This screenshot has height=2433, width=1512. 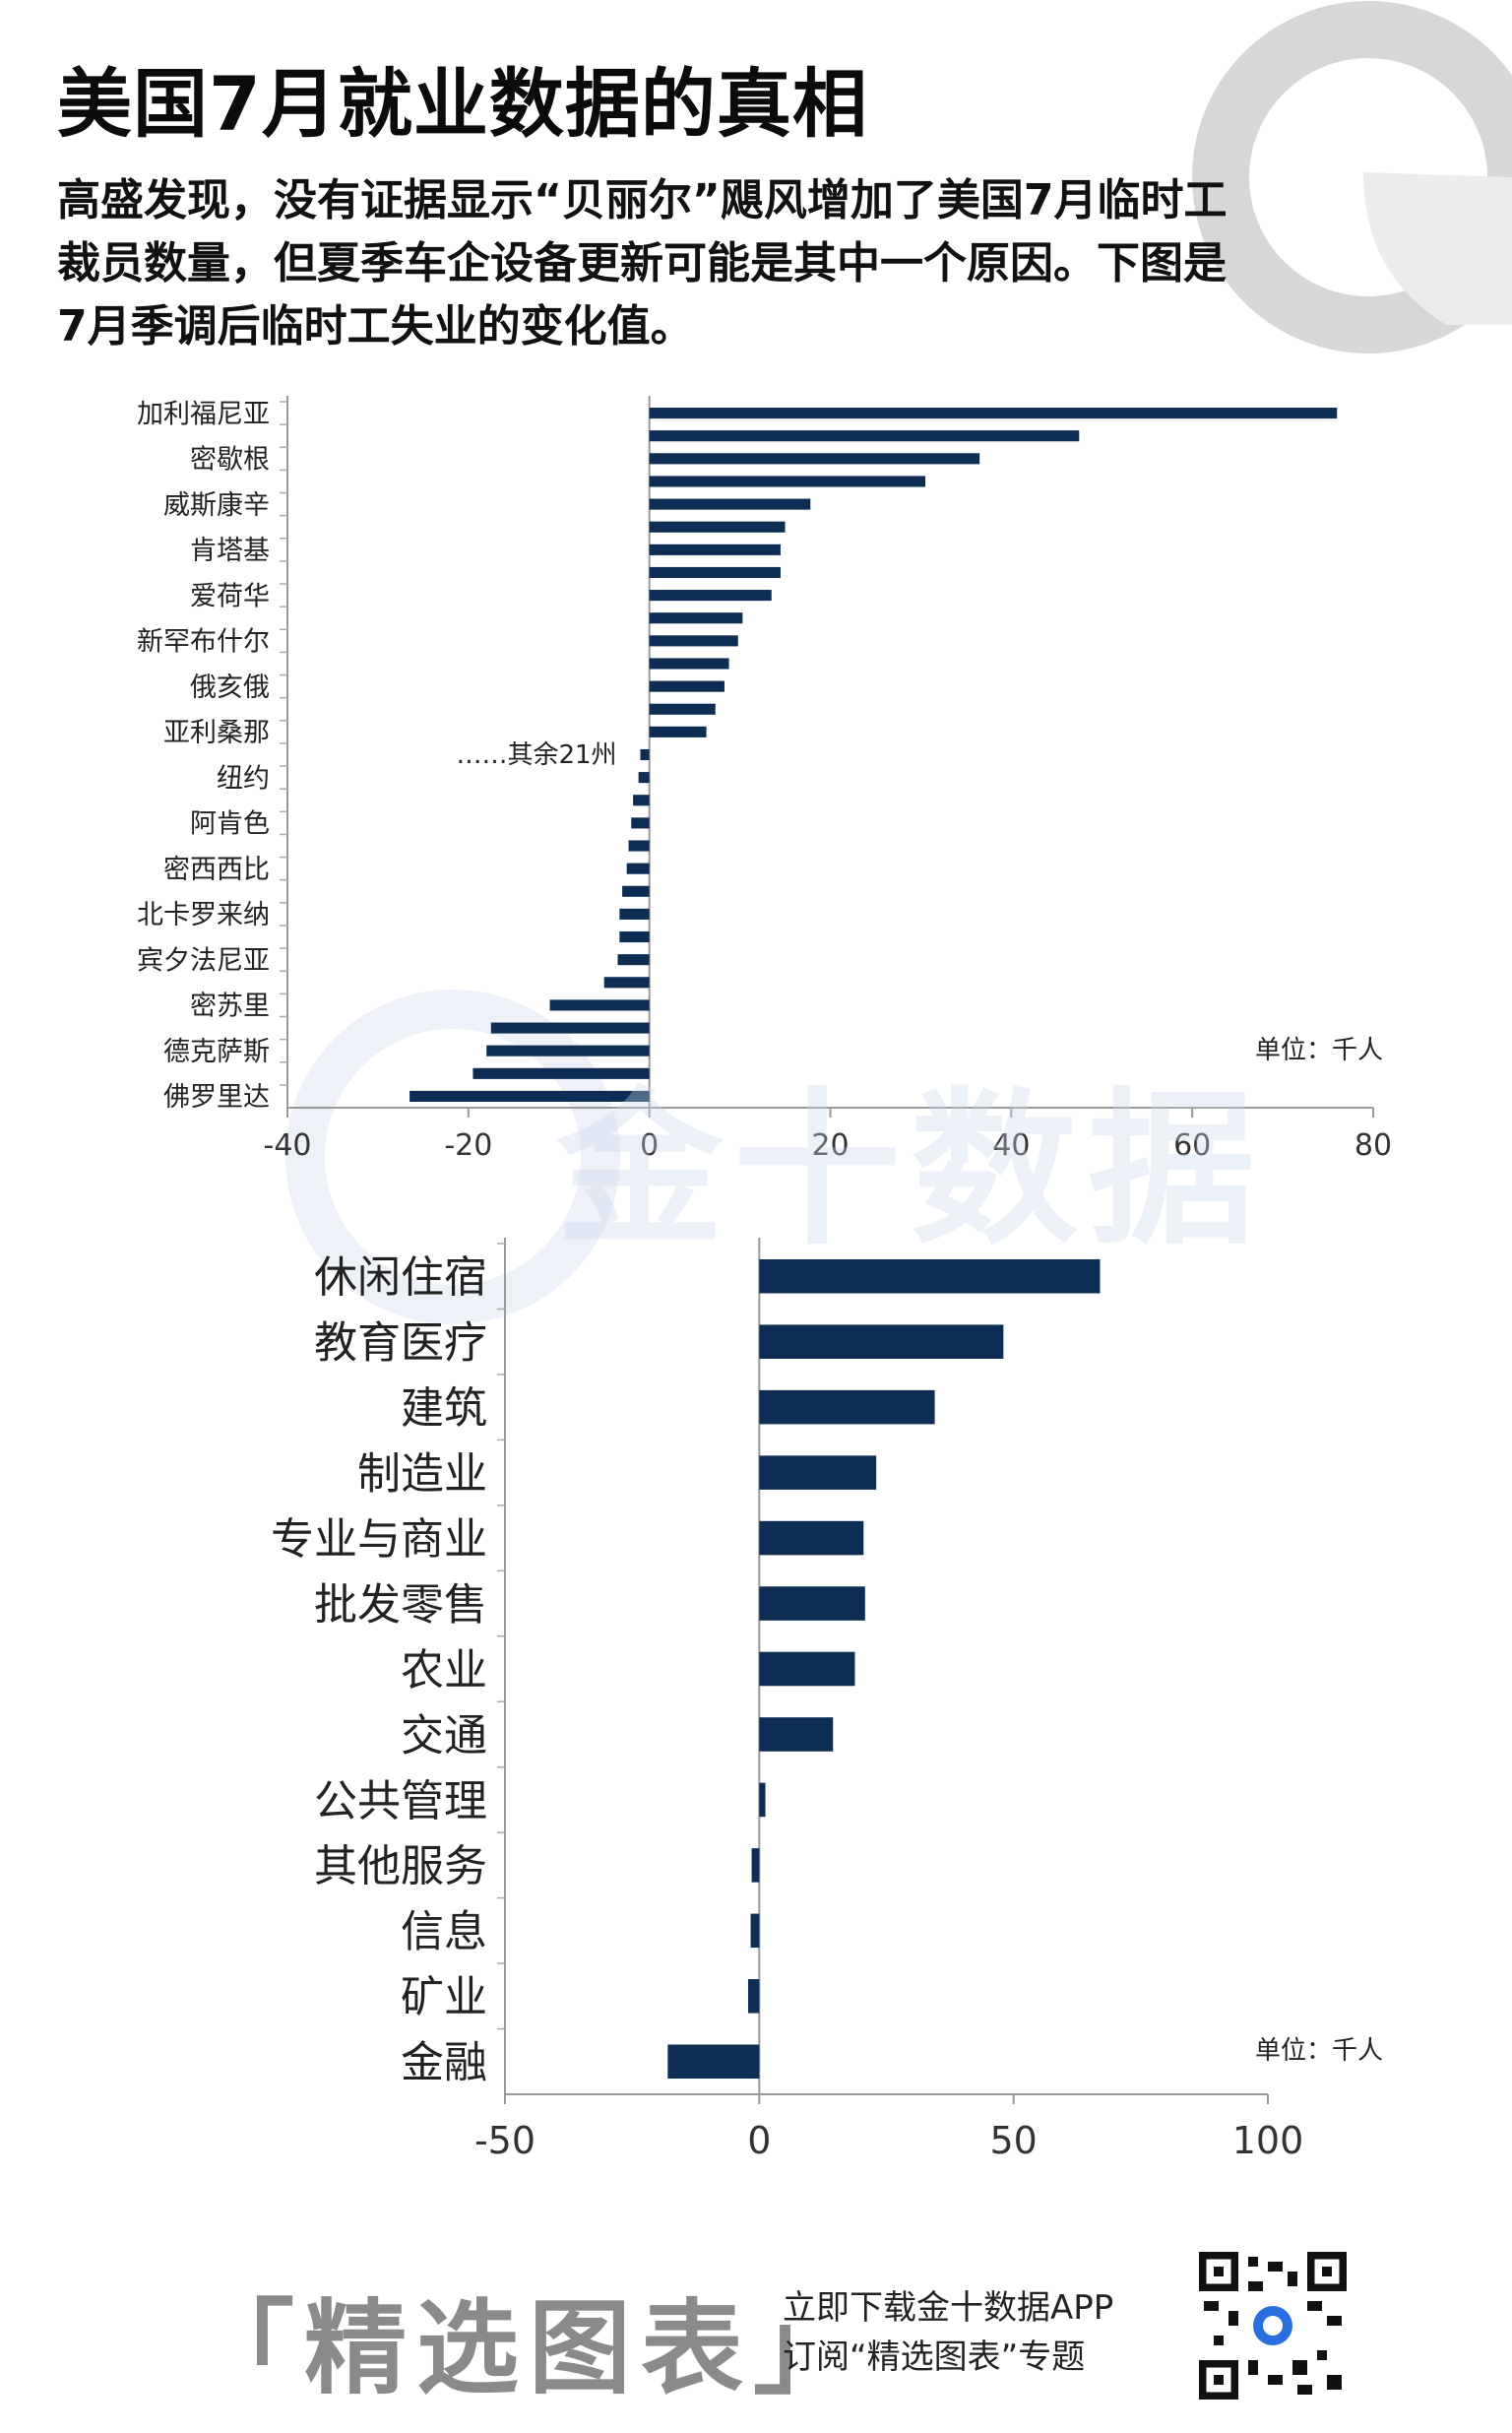 What do you see at coordinates (379, 1539) in the screenshot?
I see `category-label: 专业与商业` at bounding box center [379, 1539].